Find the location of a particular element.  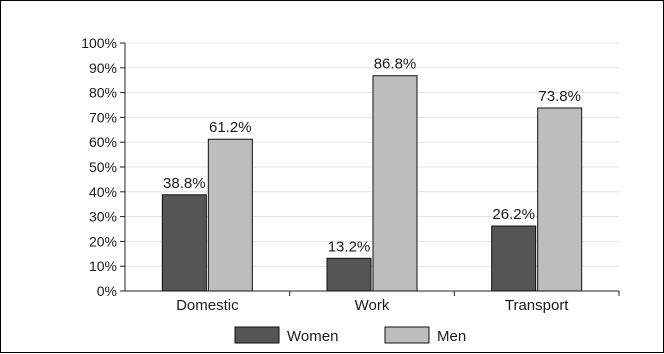

bar-men-domestic is located at coordinates (230, 215).